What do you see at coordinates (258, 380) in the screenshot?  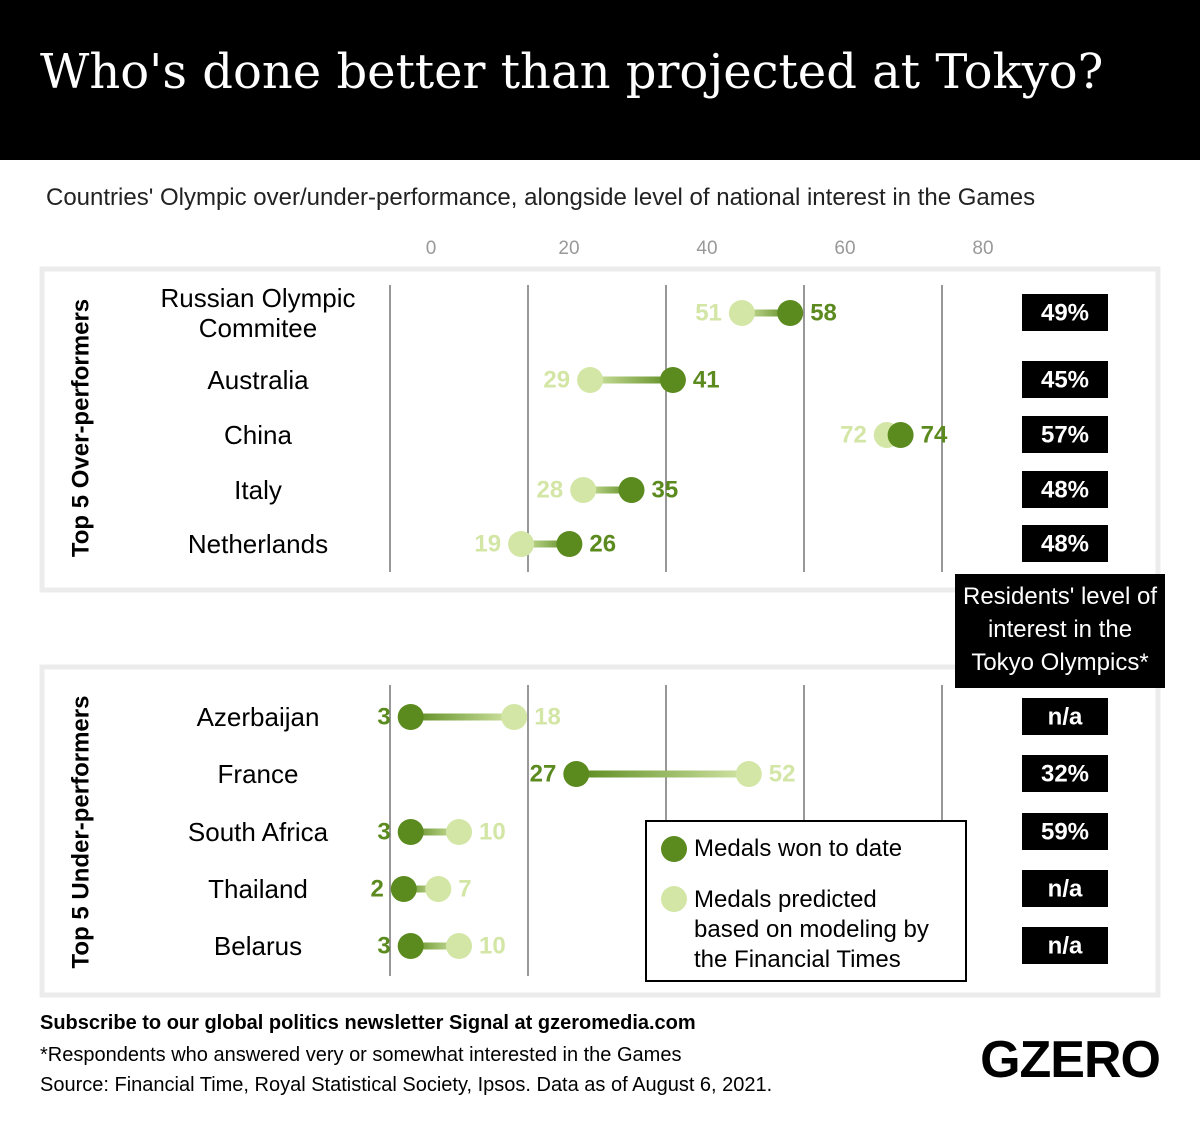 I see `category-label: Australia` at bounding box center [258, 380].